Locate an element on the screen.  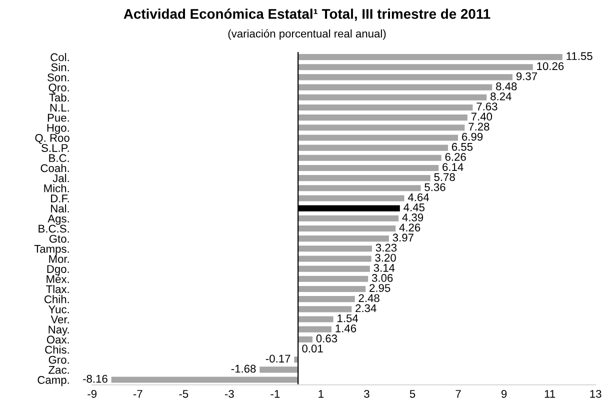
y-tick-label: Sin. is located at coordinates (60, 67).